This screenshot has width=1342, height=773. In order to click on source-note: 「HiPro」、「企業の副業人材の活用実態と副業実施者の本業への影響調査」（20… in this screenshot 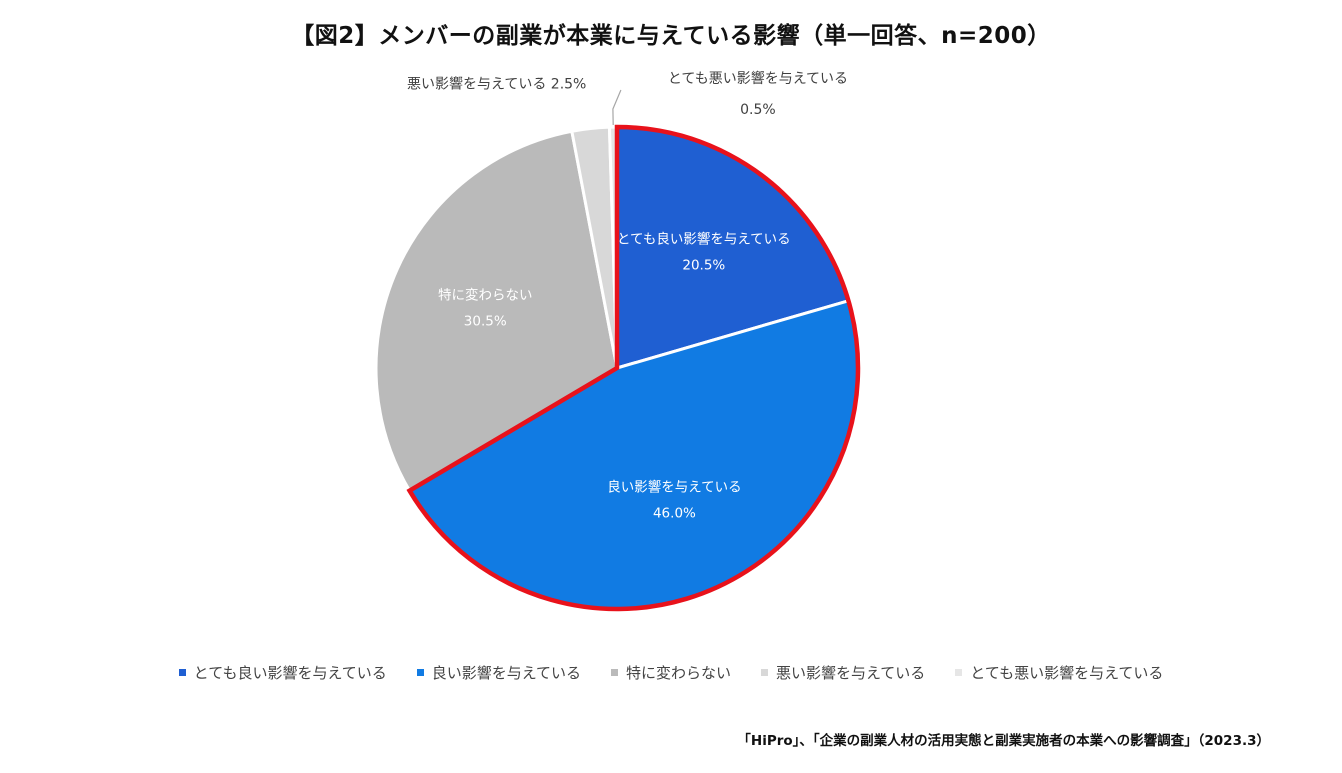, I will do `click(1003, 741)`.